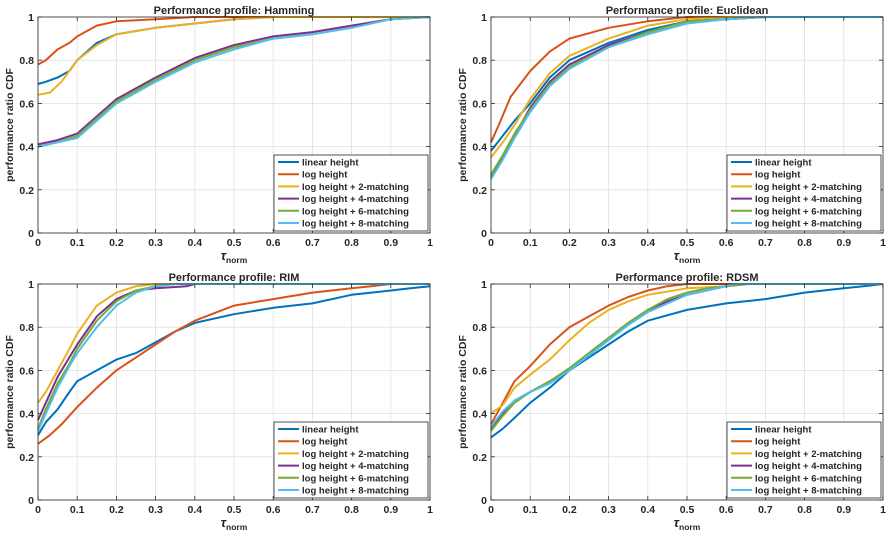 The width and height of the screenshot is (891, 537). What do you see at coordinates (234, 278) in the screenshot?
I see `chart-title: Performance profile: RIM` at bounding box center [234, 278].